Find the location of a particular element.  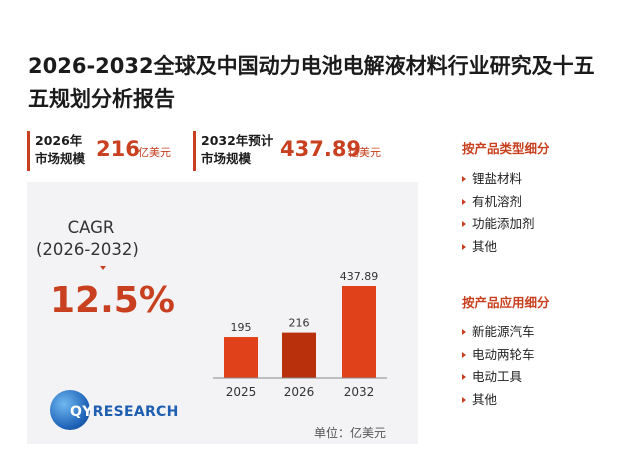

globe-icon is located at coordinates (70, 410).